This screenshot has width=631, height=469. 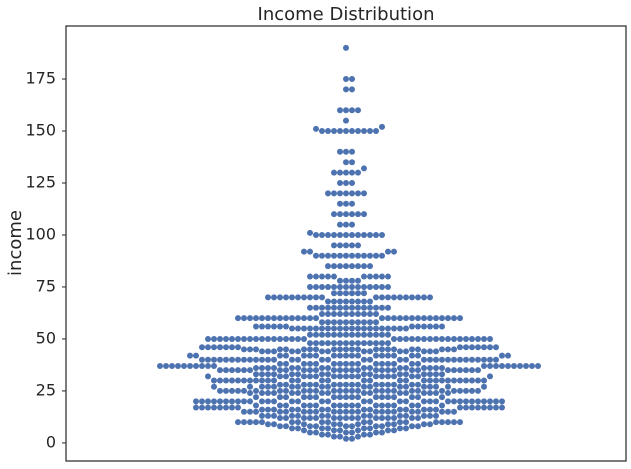 I want to click on y-tick-label: 175, so click(x=40, y=78).